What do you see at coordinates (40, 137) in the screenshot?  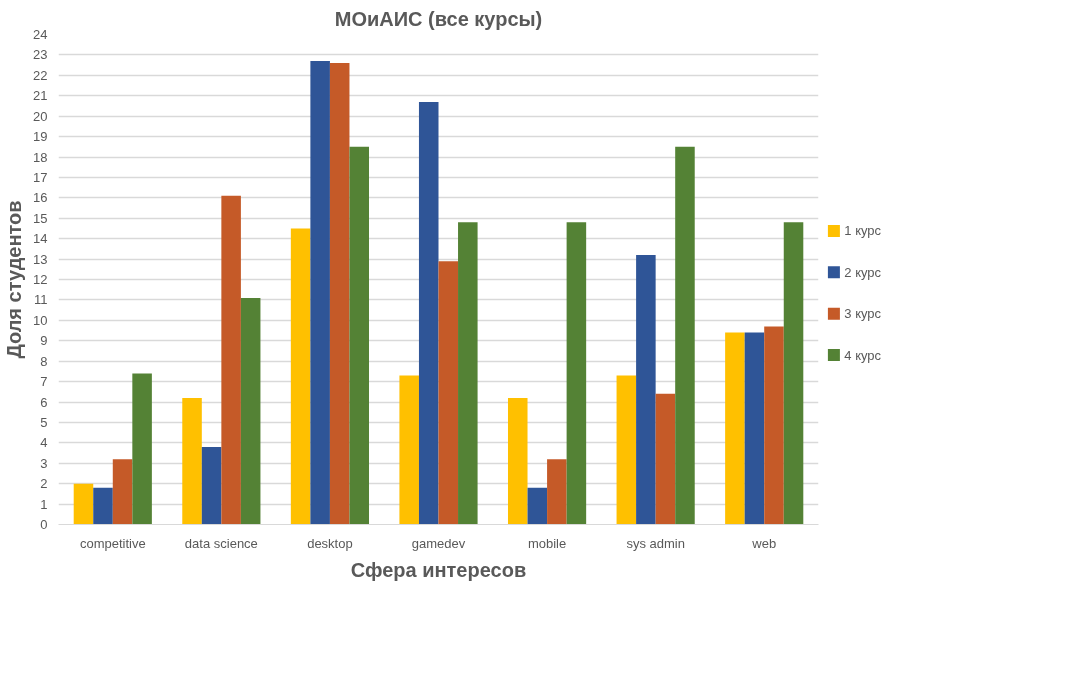 I see `y-tick-label: 19` at bounding box center [40, 137].